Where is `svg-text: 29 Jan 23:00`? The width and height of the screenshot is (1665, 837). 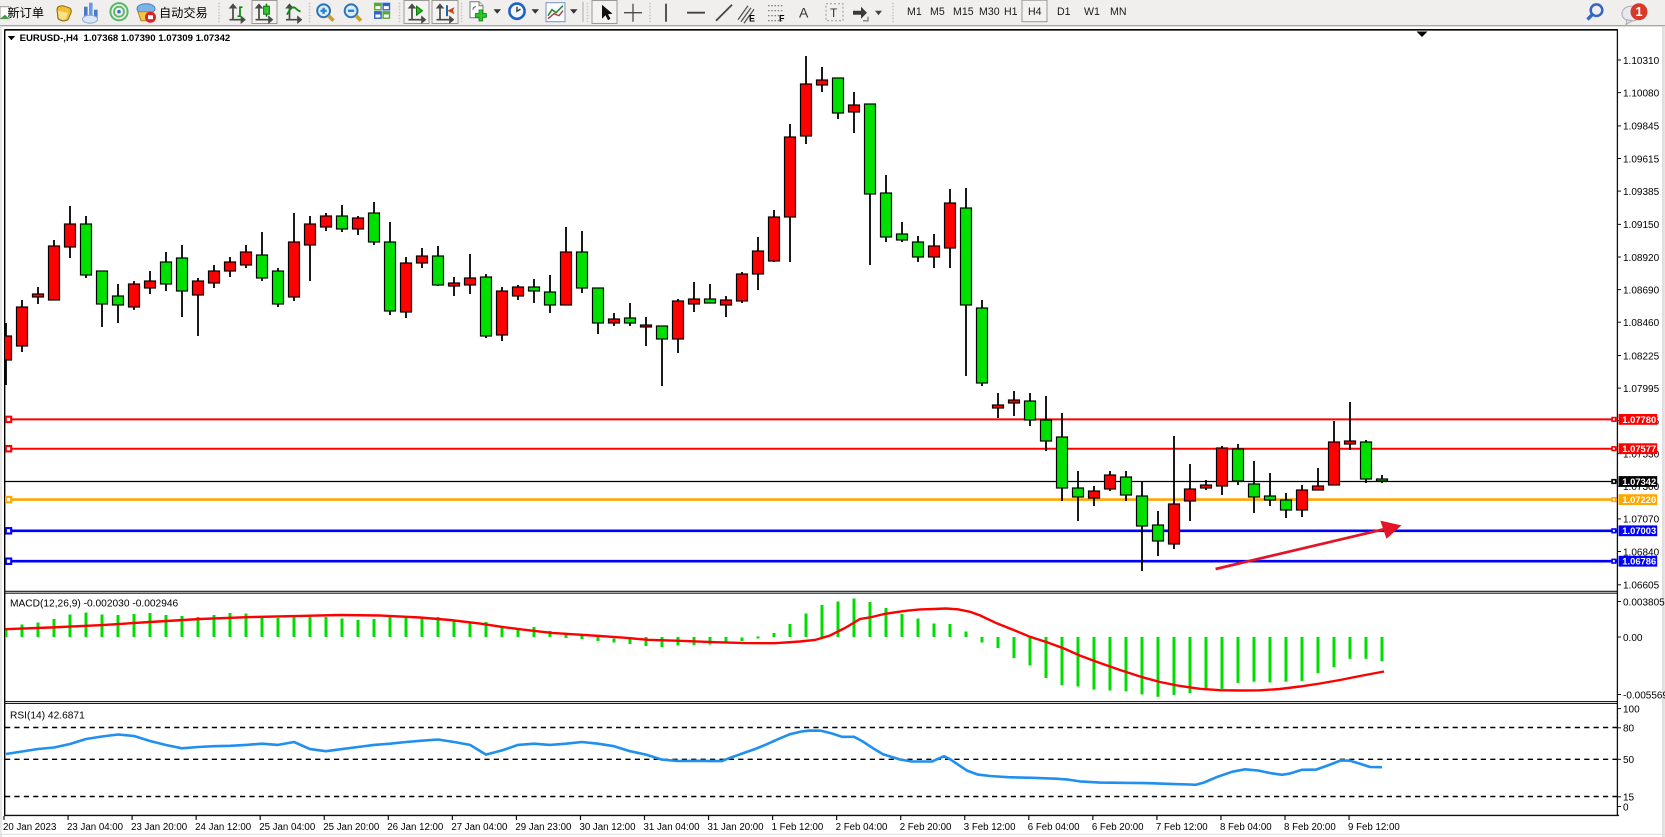
svg-text: 29 Jan 23:00 is located at coordinates (543, 827).